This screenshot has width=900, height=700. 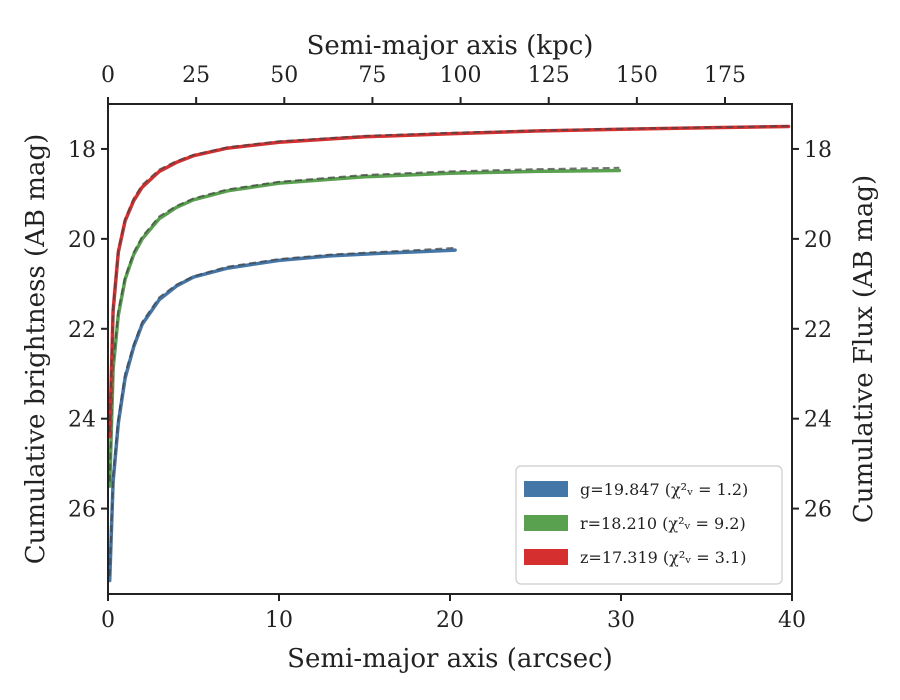 I want to click on right-y-tick-label: 26, so click(x=818, y=510).